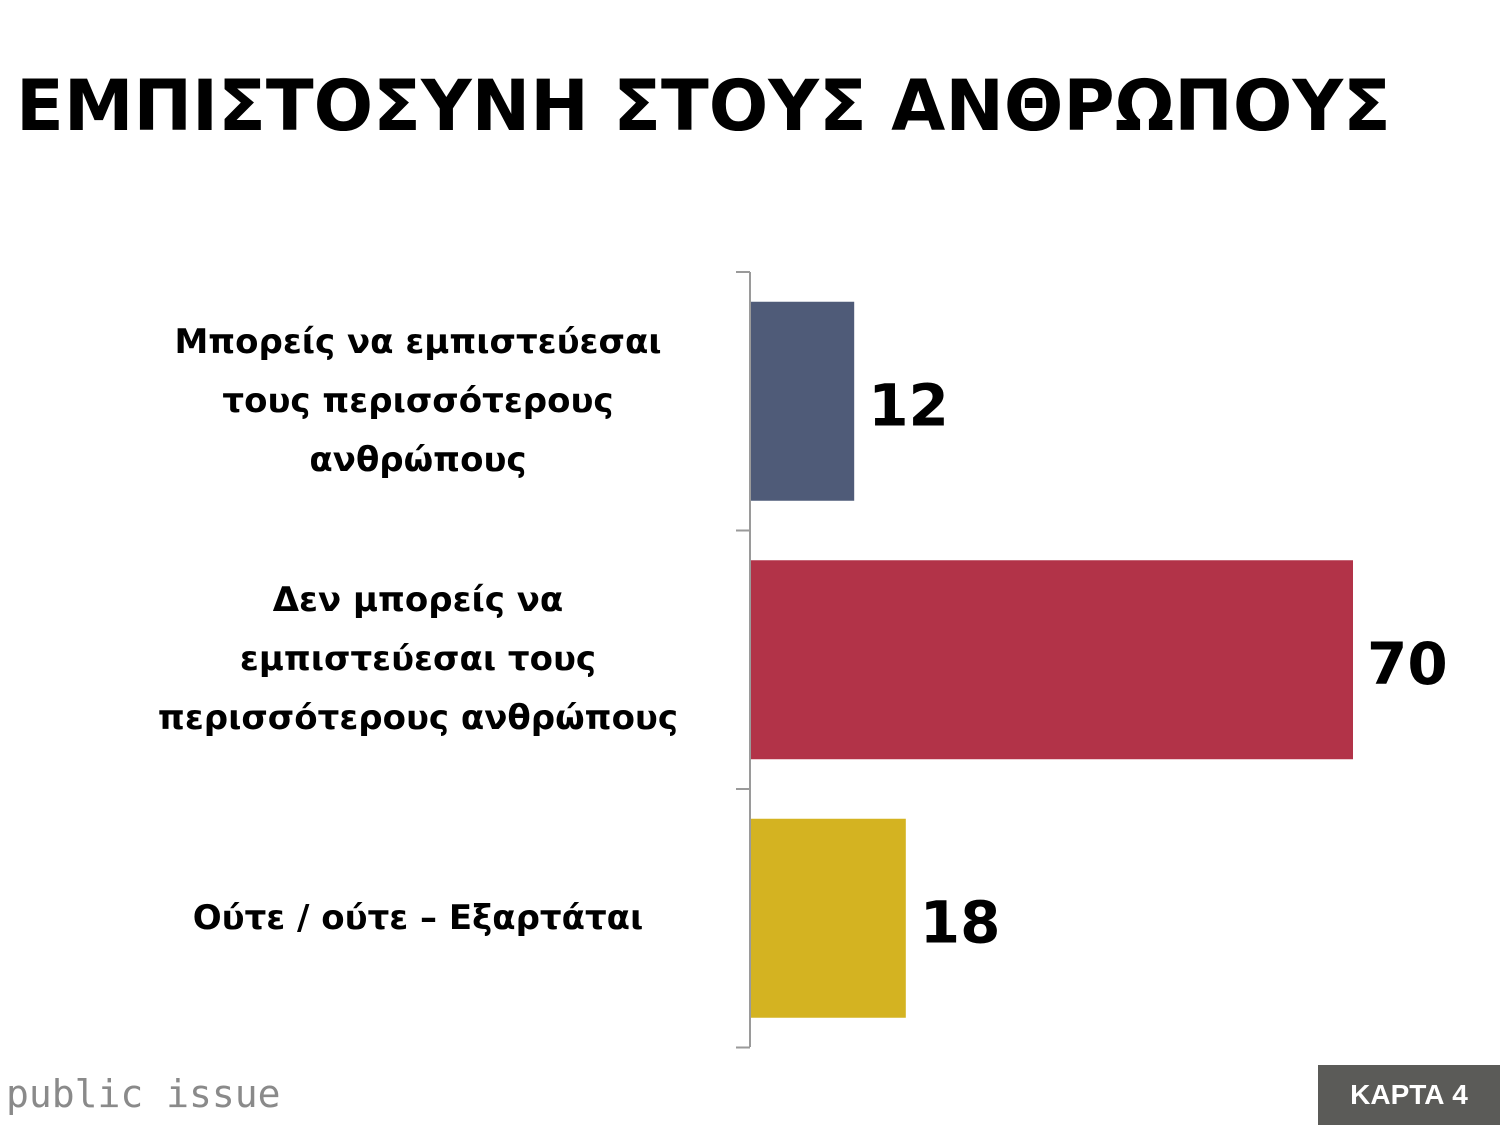 The image size is (1500, 1125). Describe the element at coordinates (1407, 664) in the screenshot. I see `data-label-2: 70` at that location.